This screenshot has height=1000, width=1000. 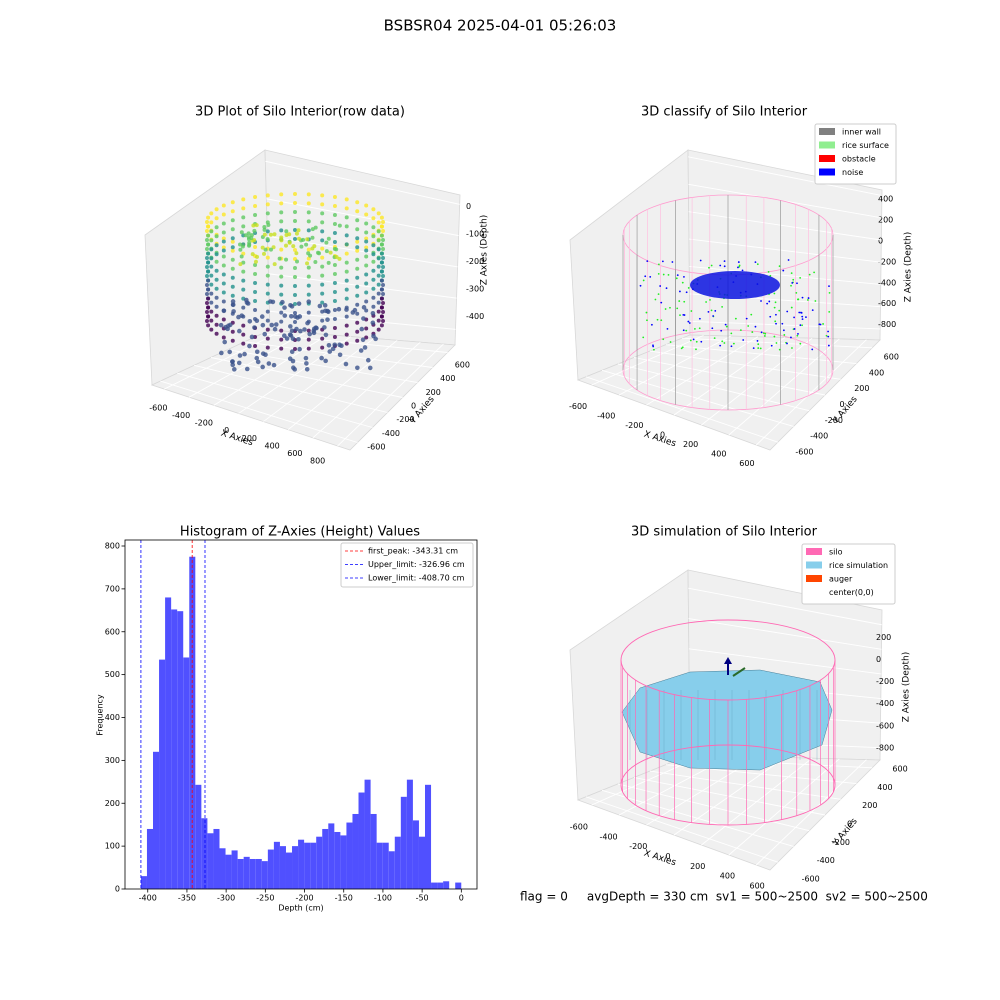 What do you see at coordinates (344, 898) in the screenshot?
I see `x-tick-label: -150` at bounding box center [344, 898].